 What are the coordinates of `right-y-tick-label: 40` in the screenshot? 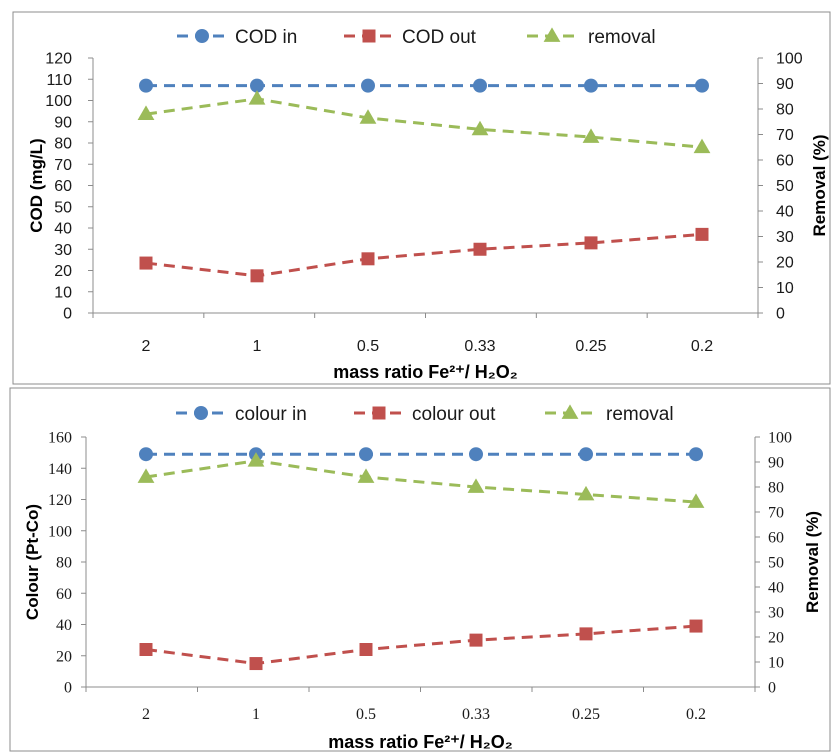 It's located at (776, 588).